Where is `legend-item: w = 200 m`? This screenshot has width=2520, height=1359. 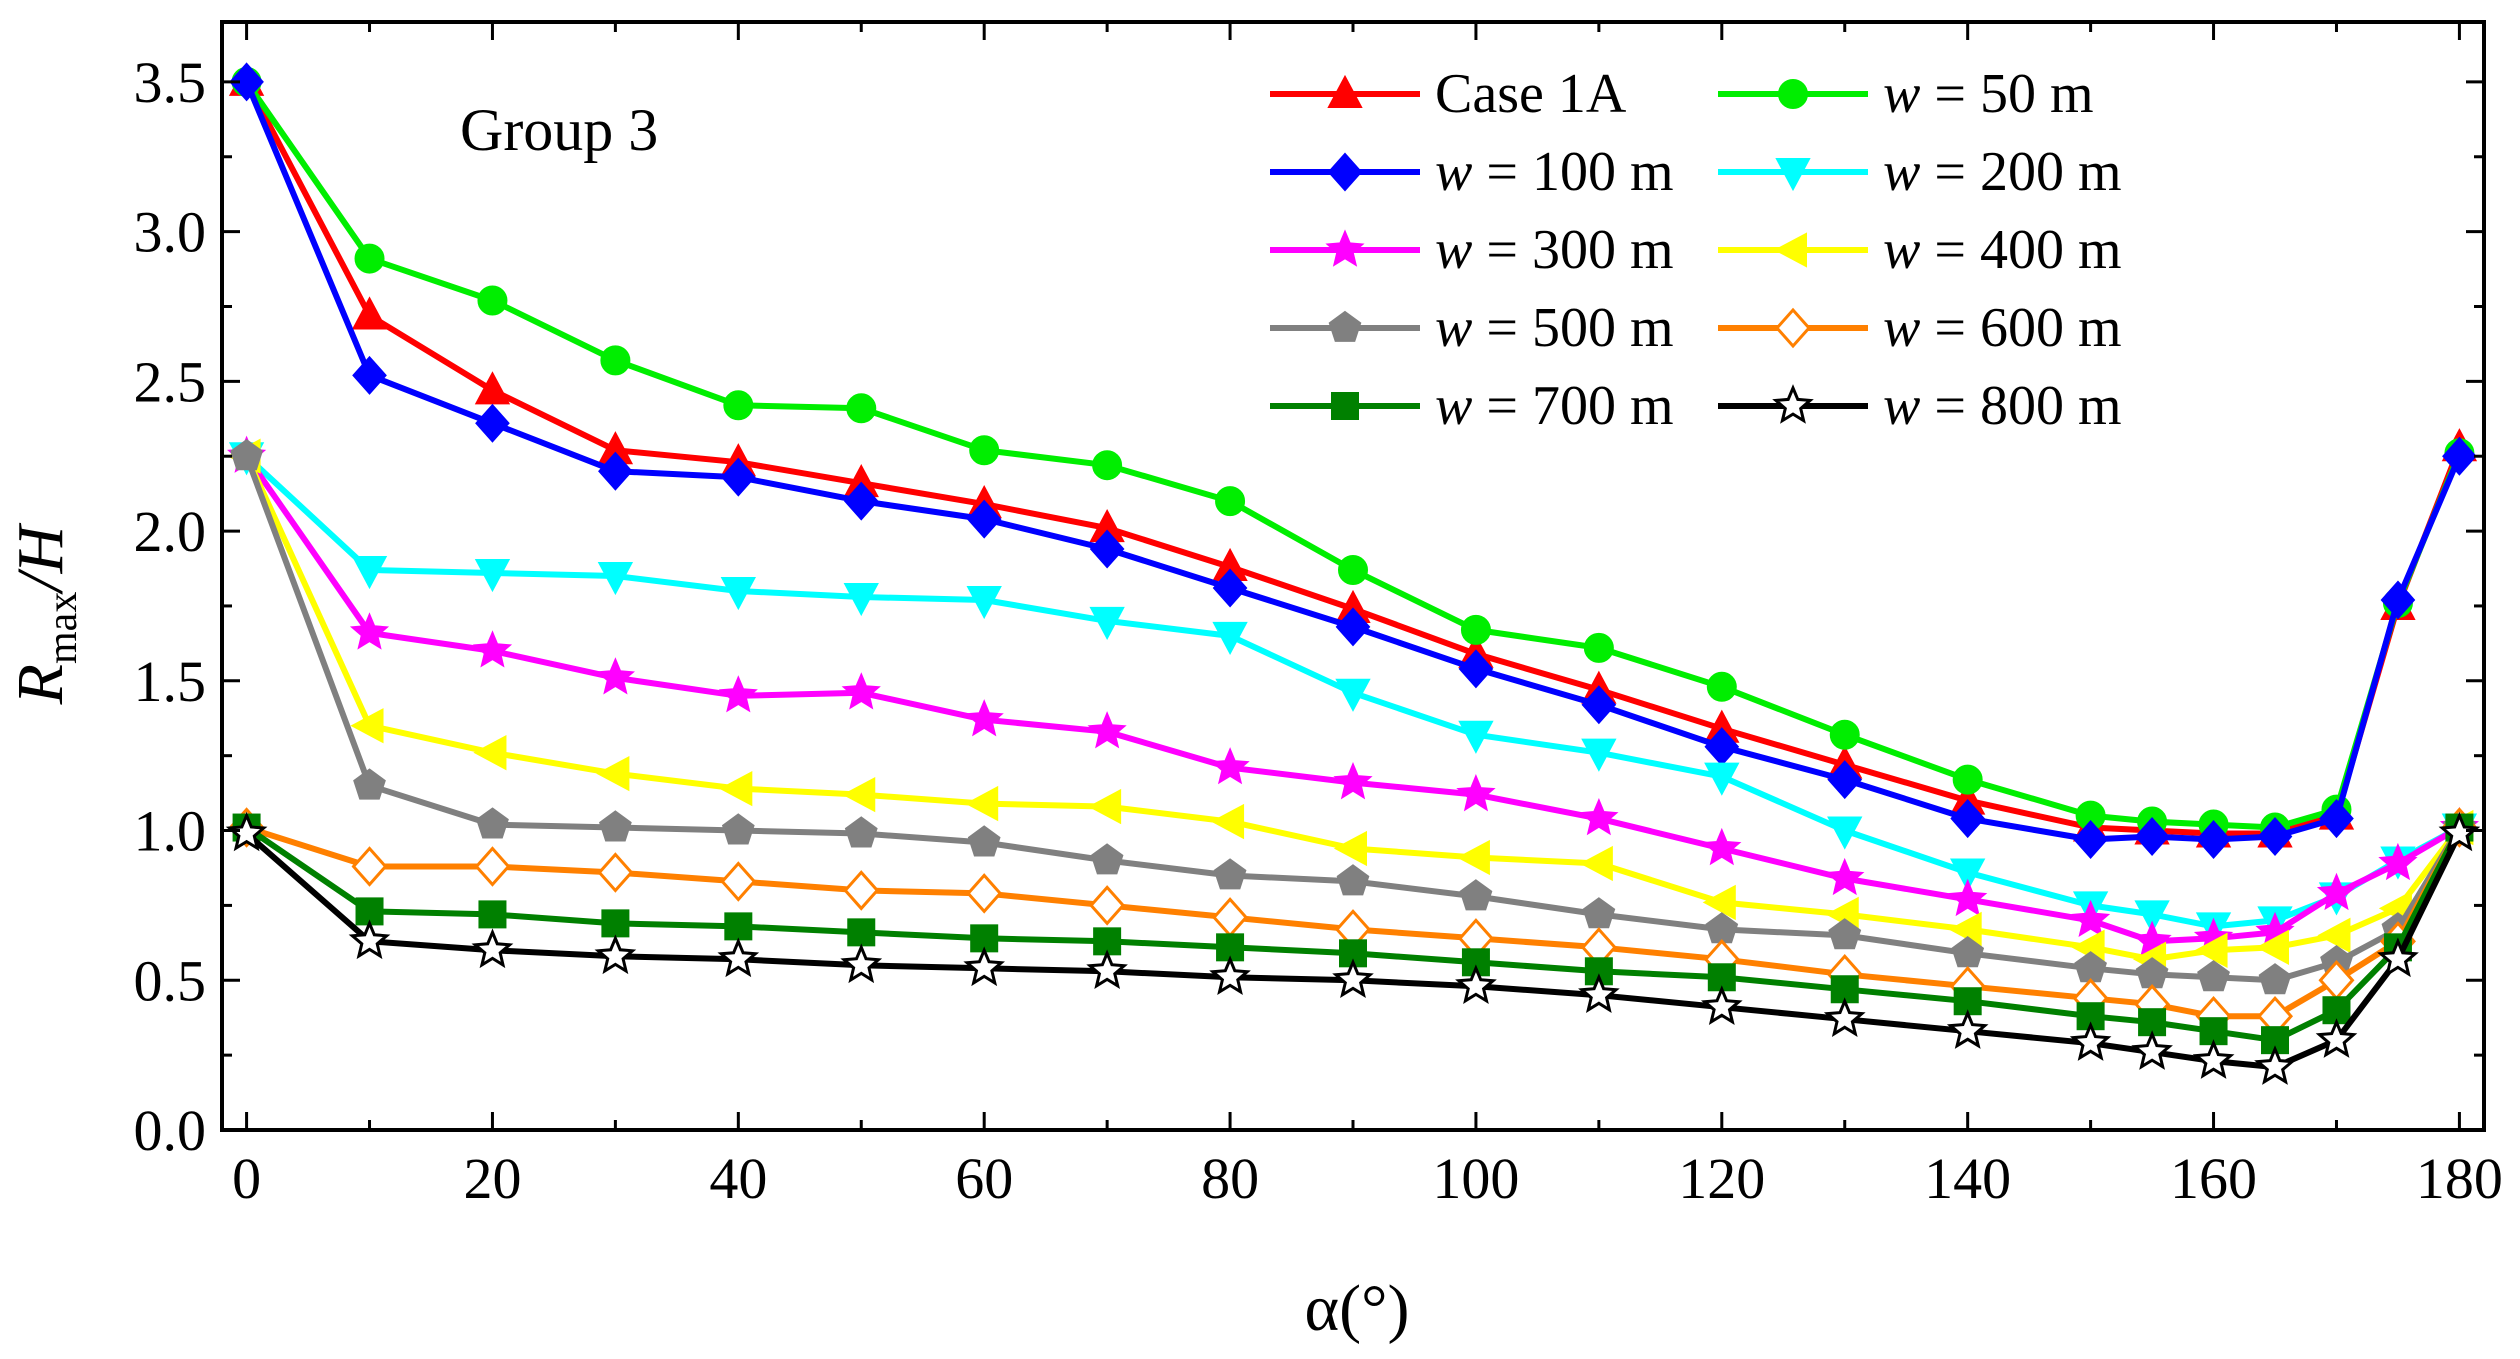 legend-item: w = 200 m is located at coordinates (1920, 172).